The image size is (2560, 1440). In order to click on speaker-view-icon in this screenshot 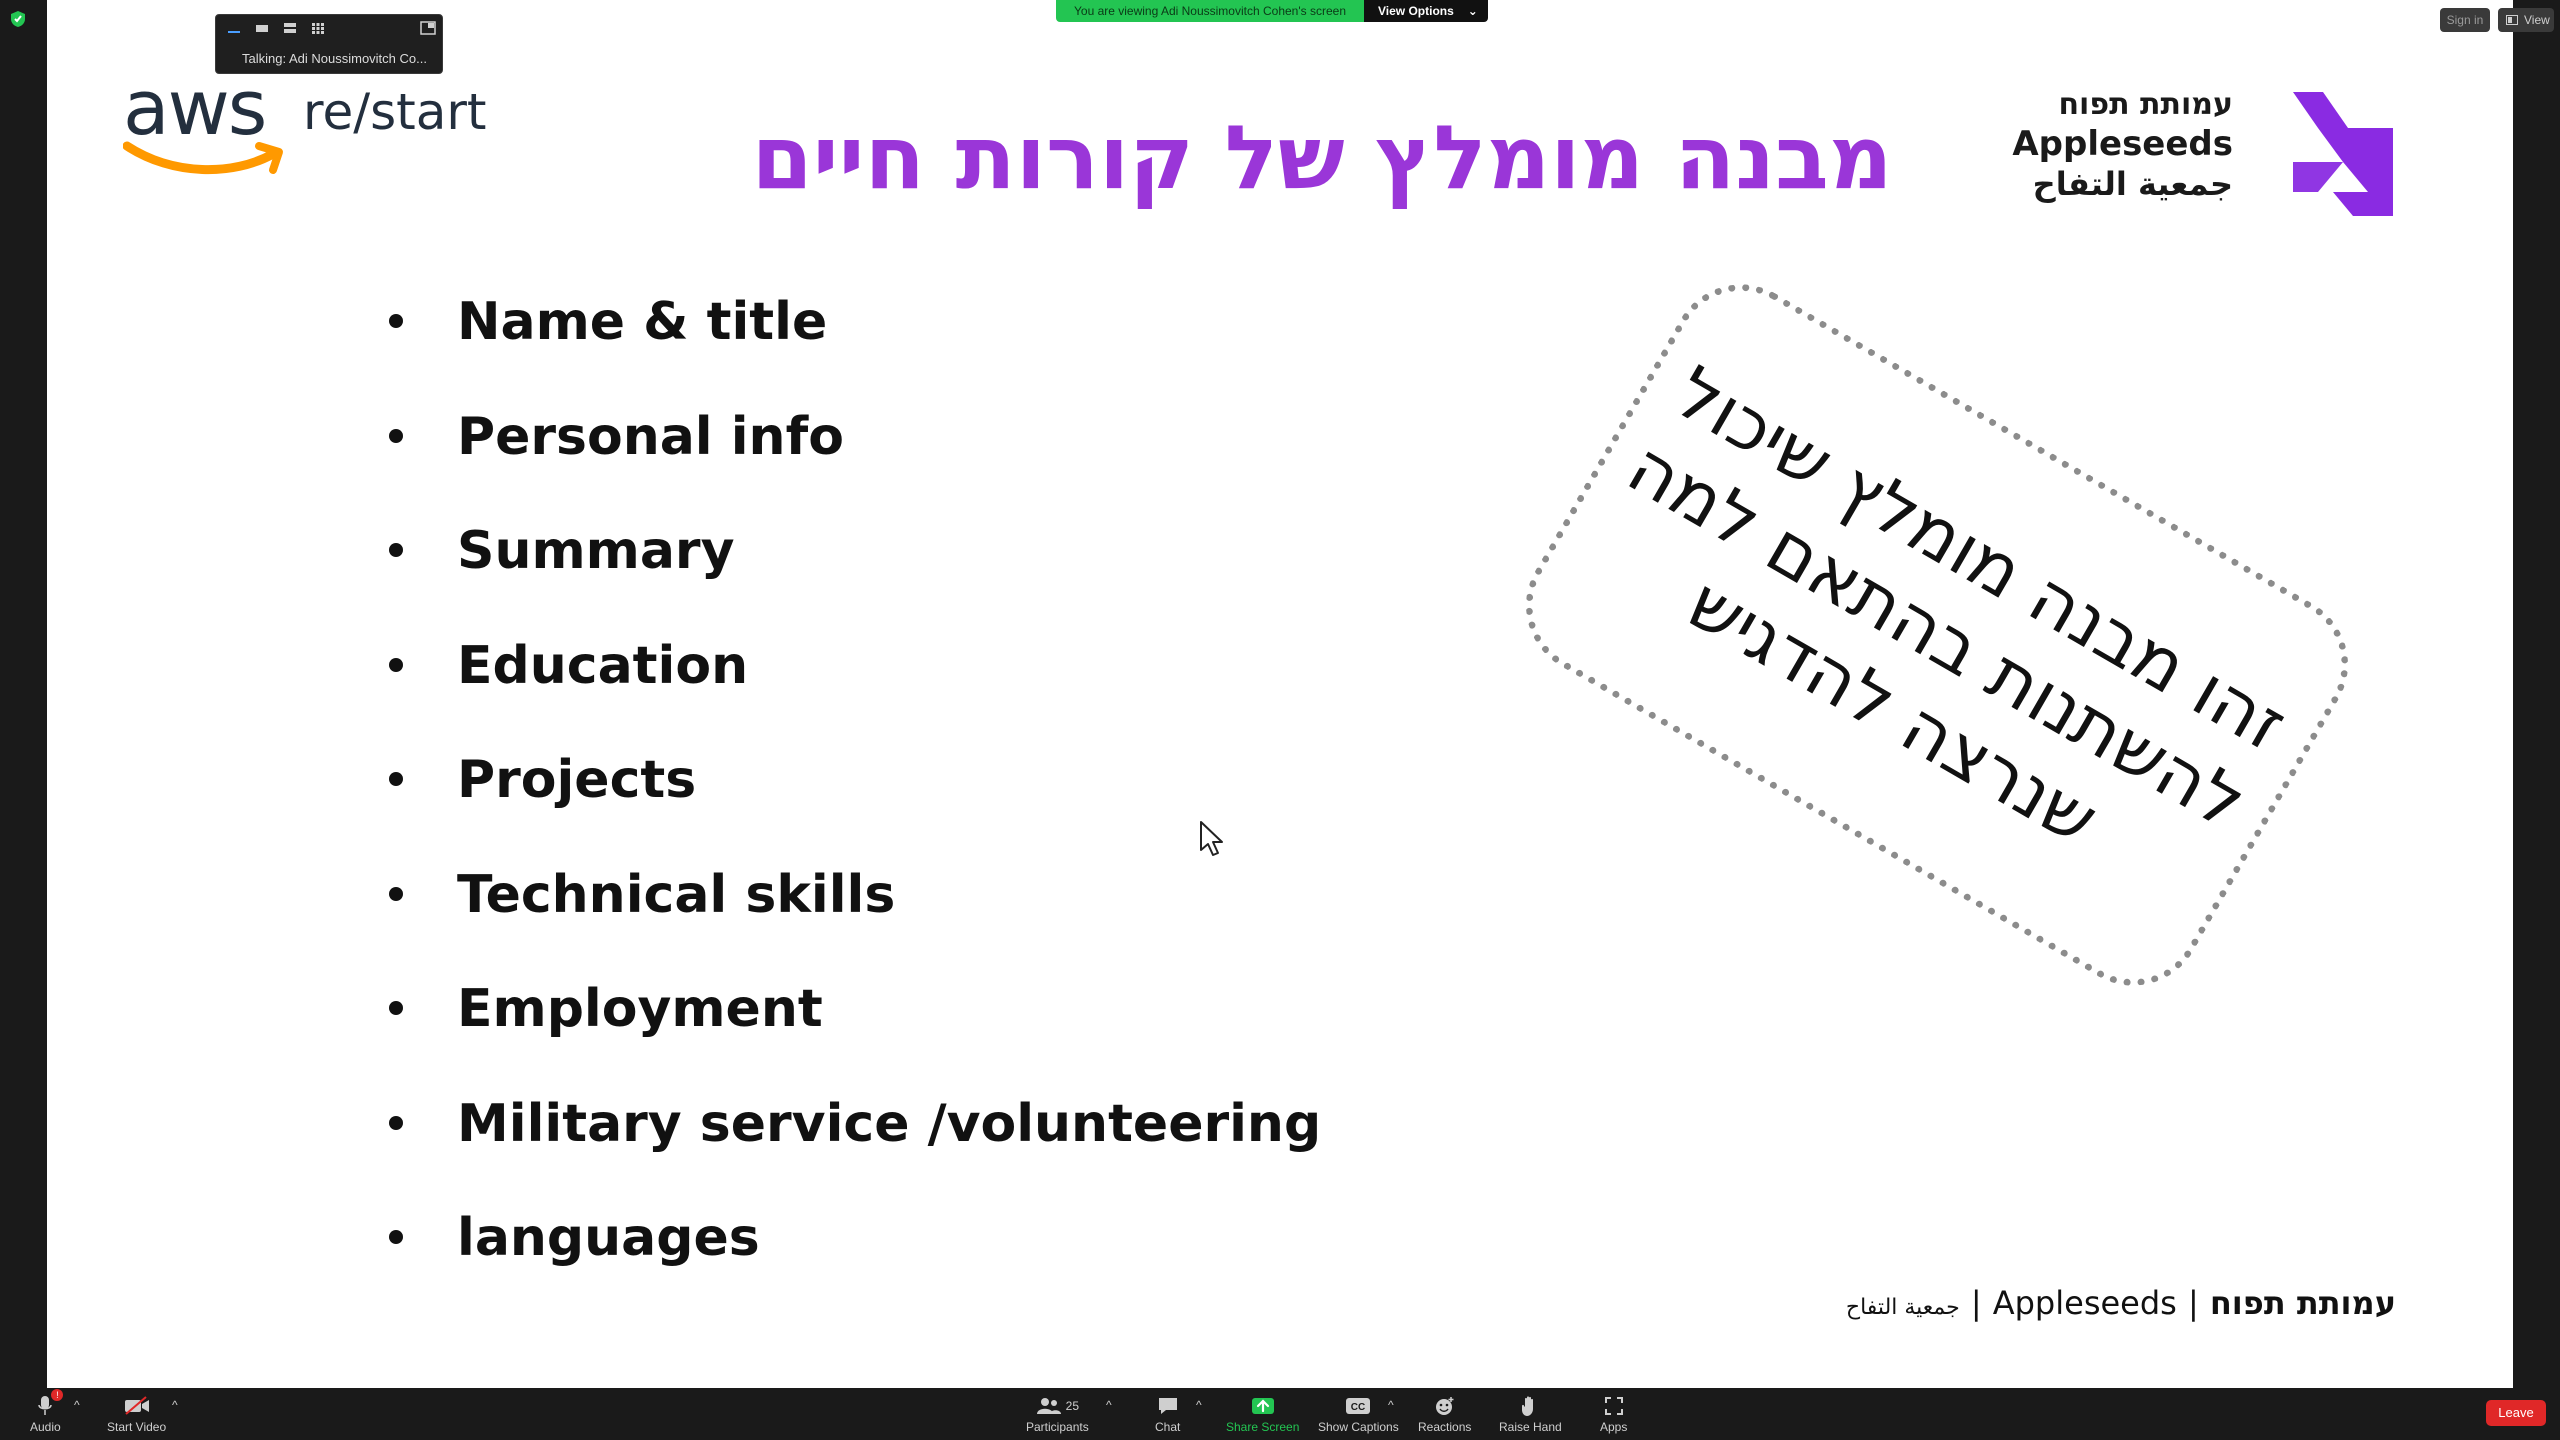, I will do `click(262, 28)`.